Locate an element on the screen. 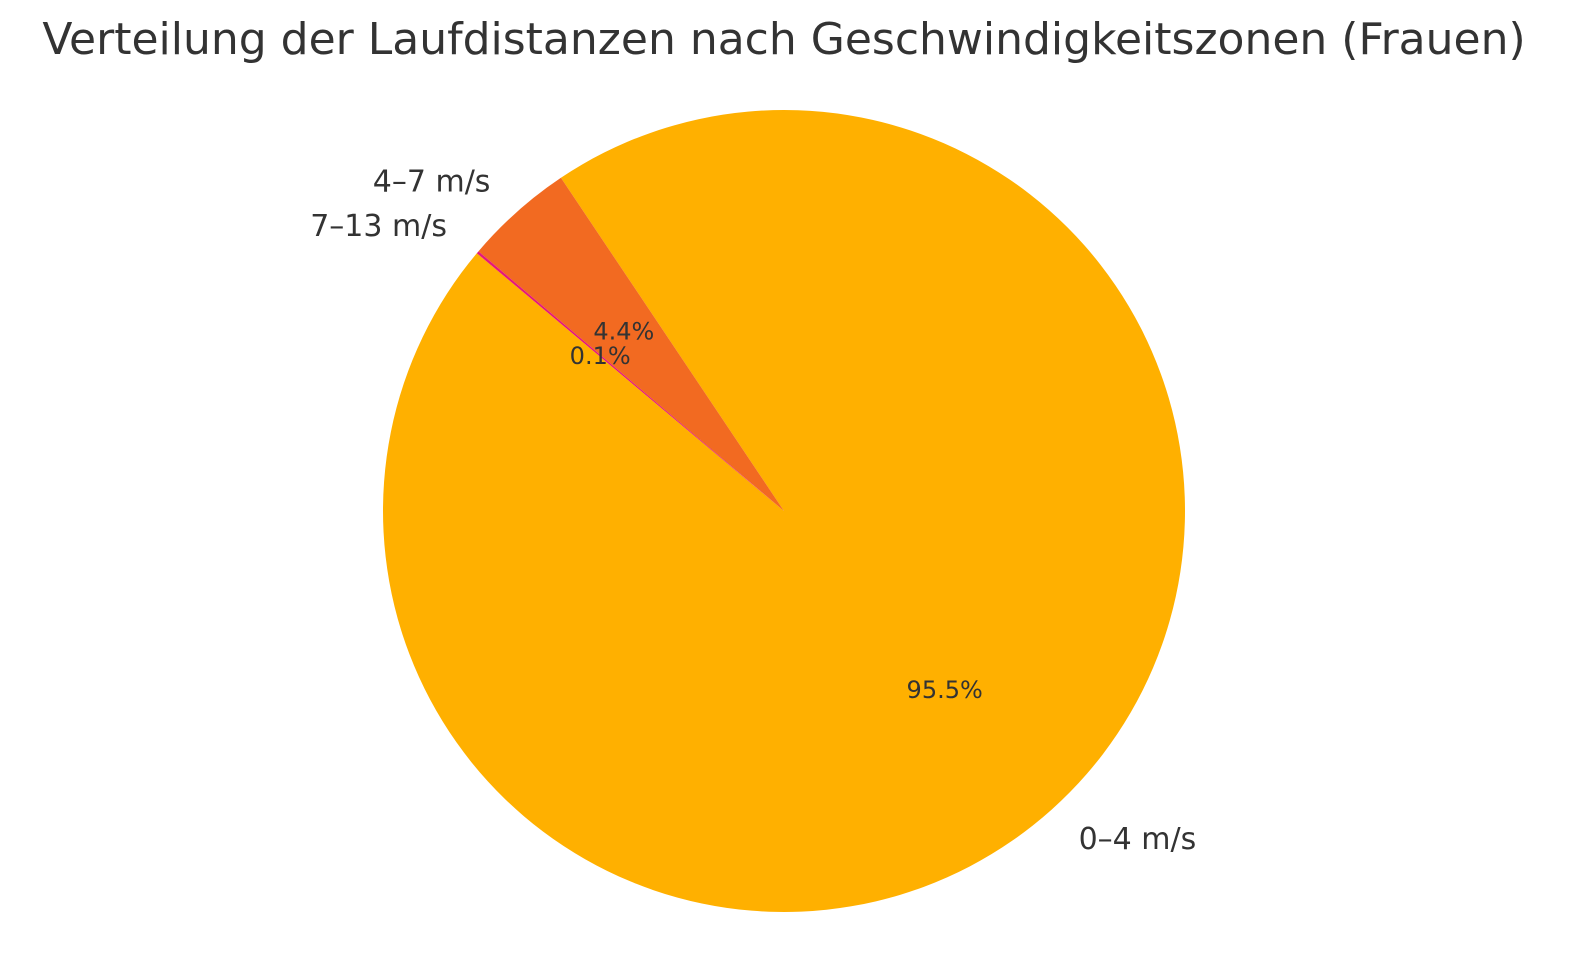  slice-label-2: 4–7 m/s is located at coordinates (432, 181).